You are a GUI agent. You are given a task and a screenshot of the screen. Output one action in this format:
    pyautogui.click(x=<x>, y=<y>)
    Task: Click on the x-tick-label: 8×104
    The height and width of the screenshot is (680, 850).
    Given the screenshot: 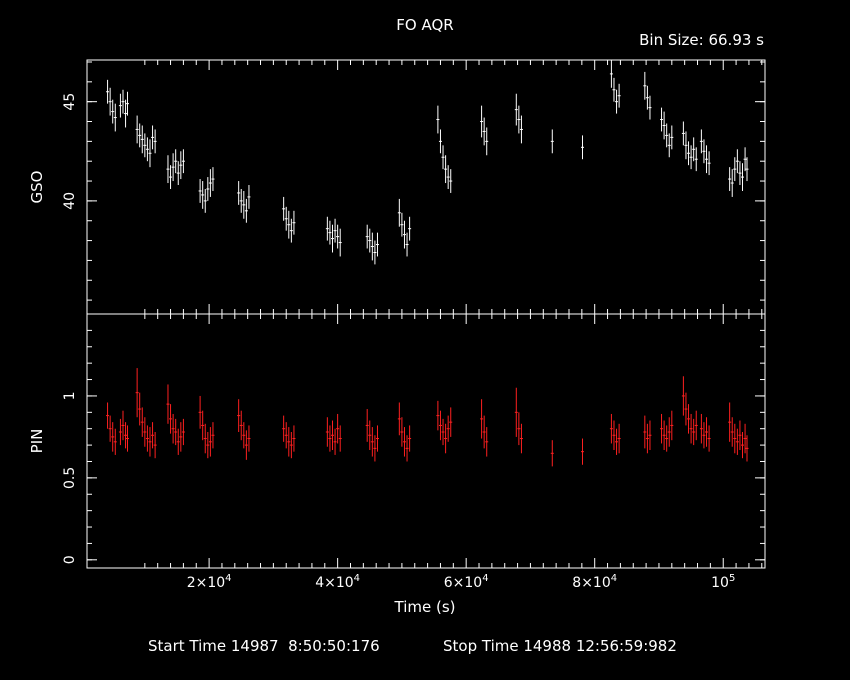 What is the action you would take?
    pyautogui.click(x=594, y=582)
    